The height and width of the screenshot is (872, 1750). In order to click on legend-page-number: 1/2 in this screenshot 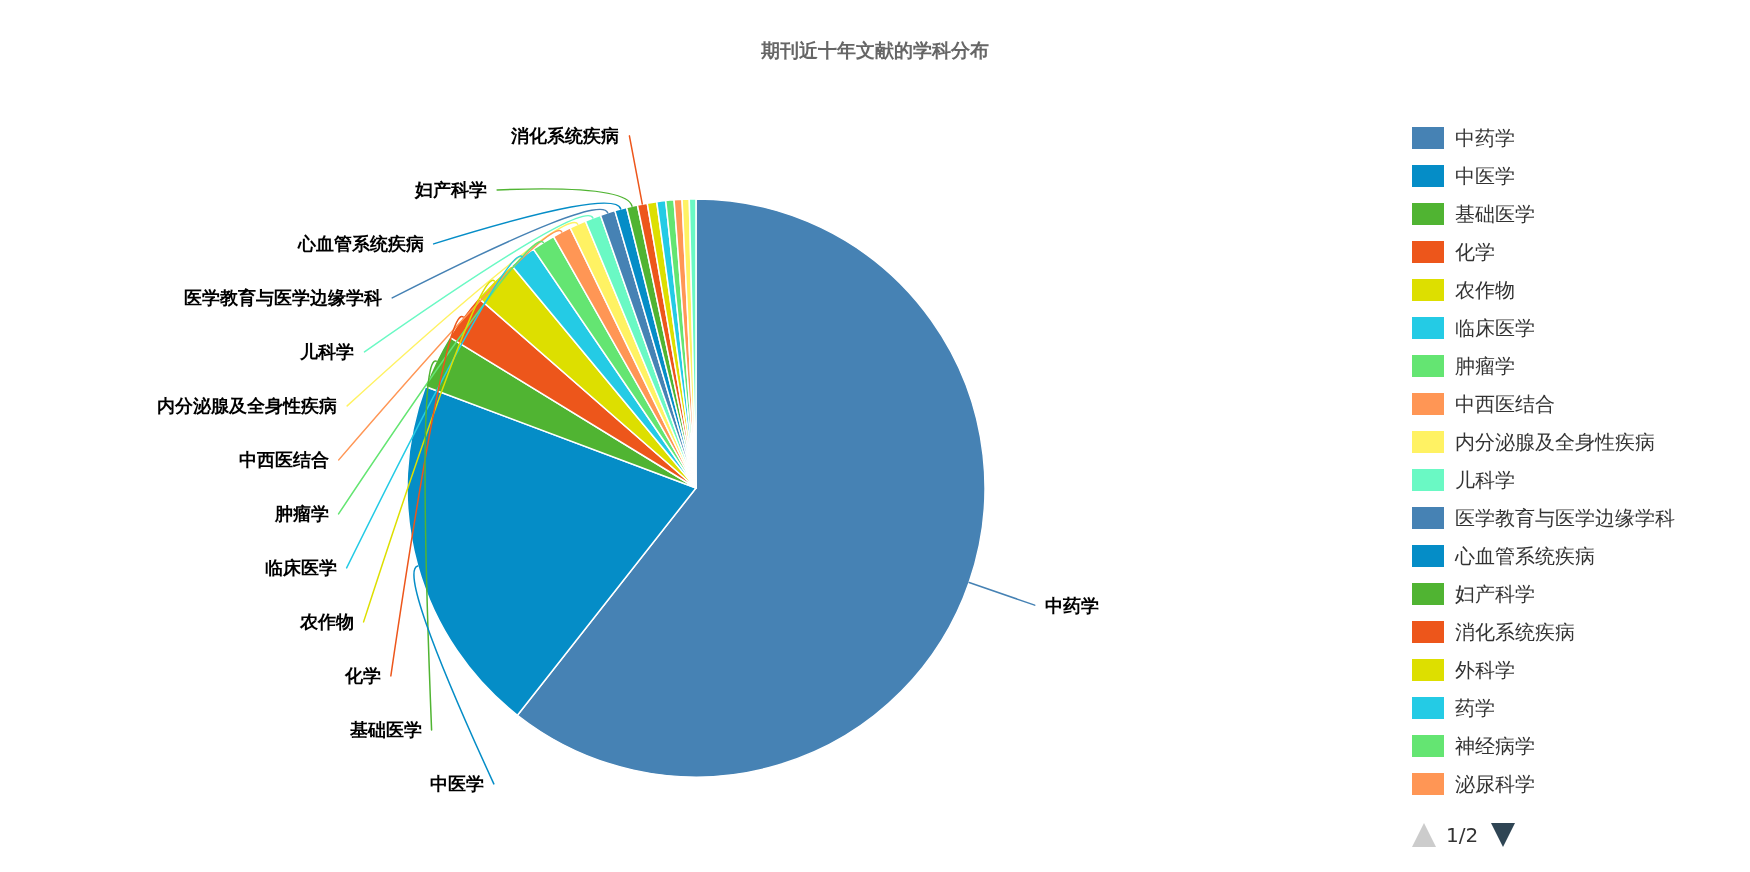, I will do `click(1462, 835)`.